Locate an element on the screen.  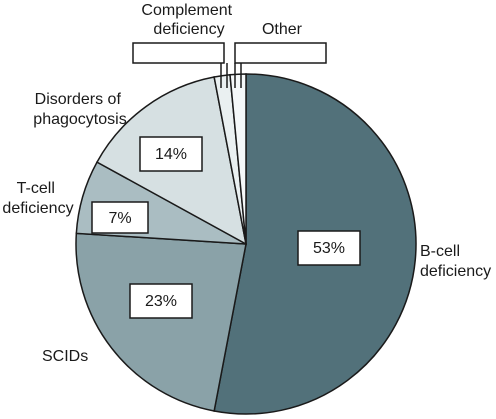
callout-complement is located at coordinates (180, 65).